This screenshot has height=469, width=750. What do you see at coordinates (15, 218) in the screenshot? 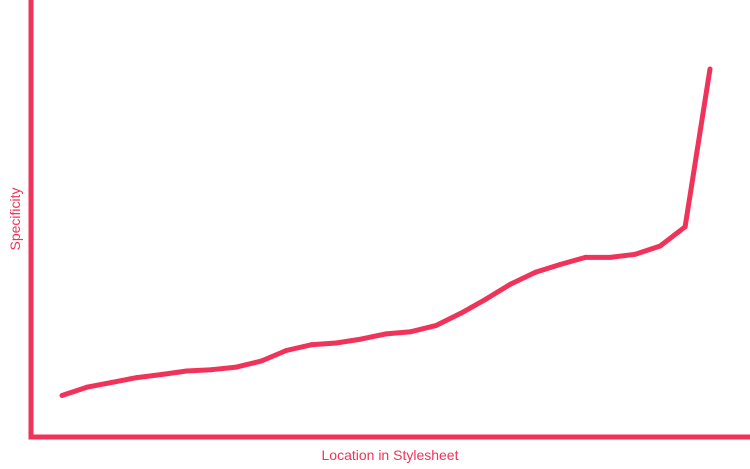
I see `y-axis-label: Specificity` at bounding box center [15, 218].